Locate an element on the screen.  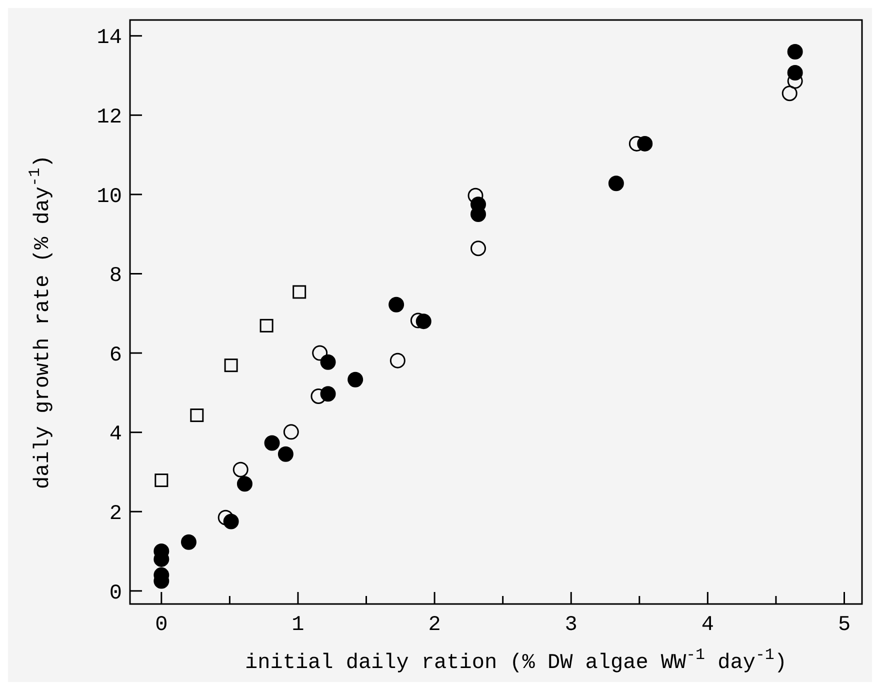
y-tick-label: 10 is located at coordinates (109, 197).